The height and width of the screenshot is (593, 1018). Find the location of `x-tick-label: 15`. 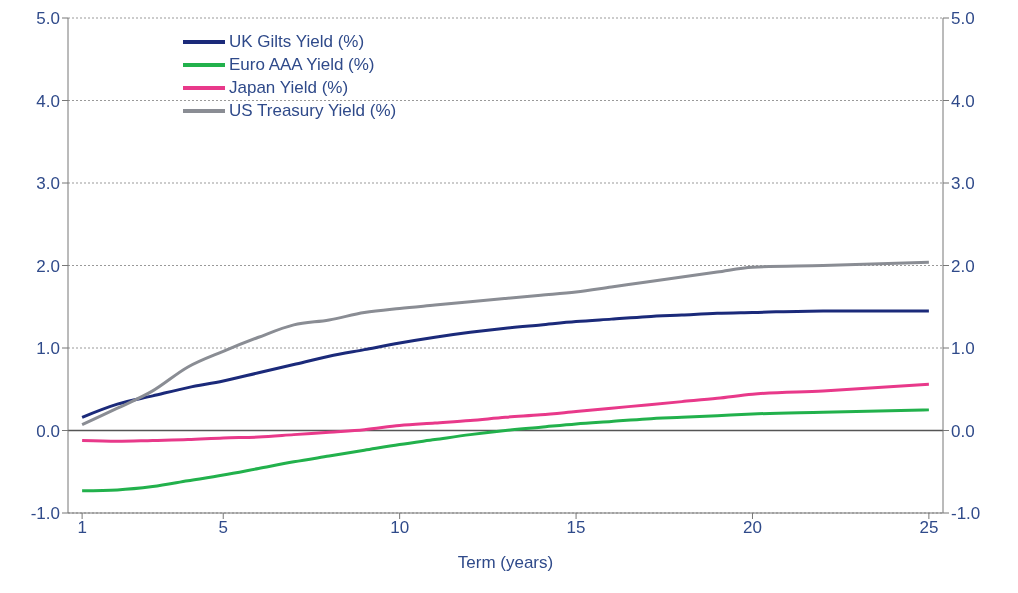

x-tick-label: 15 is located at coordinates (576, 528).